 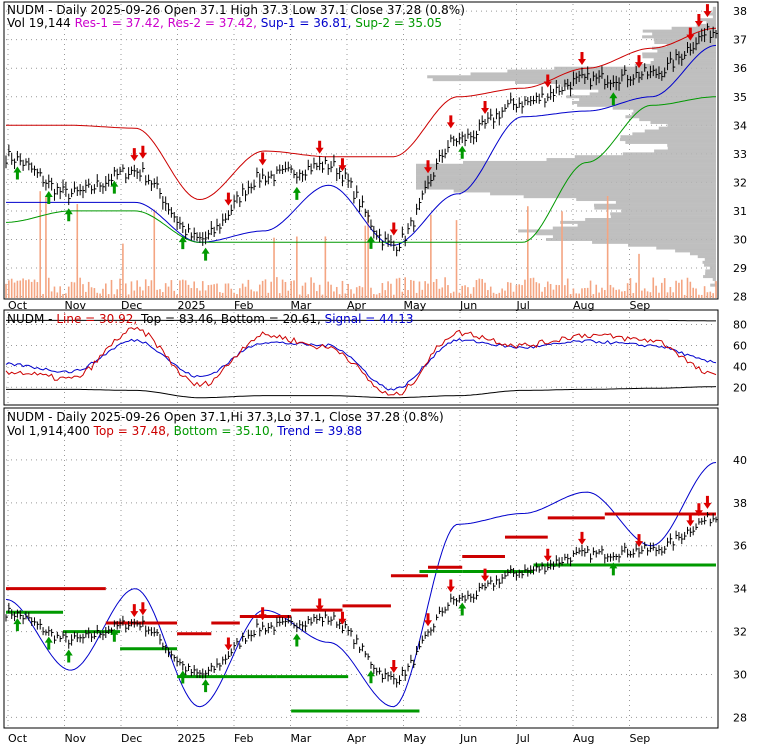 What do you see at coordinates (415, 738) in the screenshot?
I see `x-tick-bottom-May: May` at bounding box center [415, 738].